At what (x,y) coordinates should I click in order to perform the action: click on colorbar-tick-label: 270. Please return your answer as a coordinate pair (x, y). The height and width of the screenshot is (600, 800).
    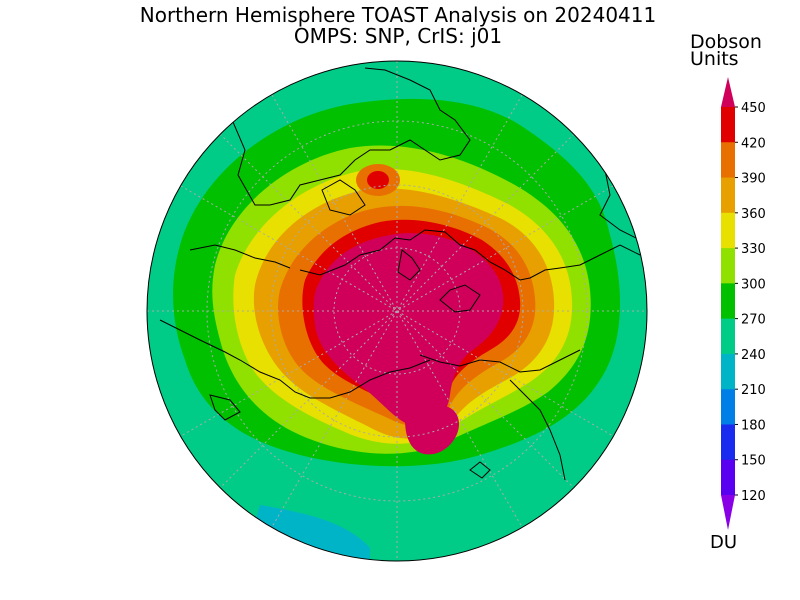
    Looking at the image, I should click on (753, 320).